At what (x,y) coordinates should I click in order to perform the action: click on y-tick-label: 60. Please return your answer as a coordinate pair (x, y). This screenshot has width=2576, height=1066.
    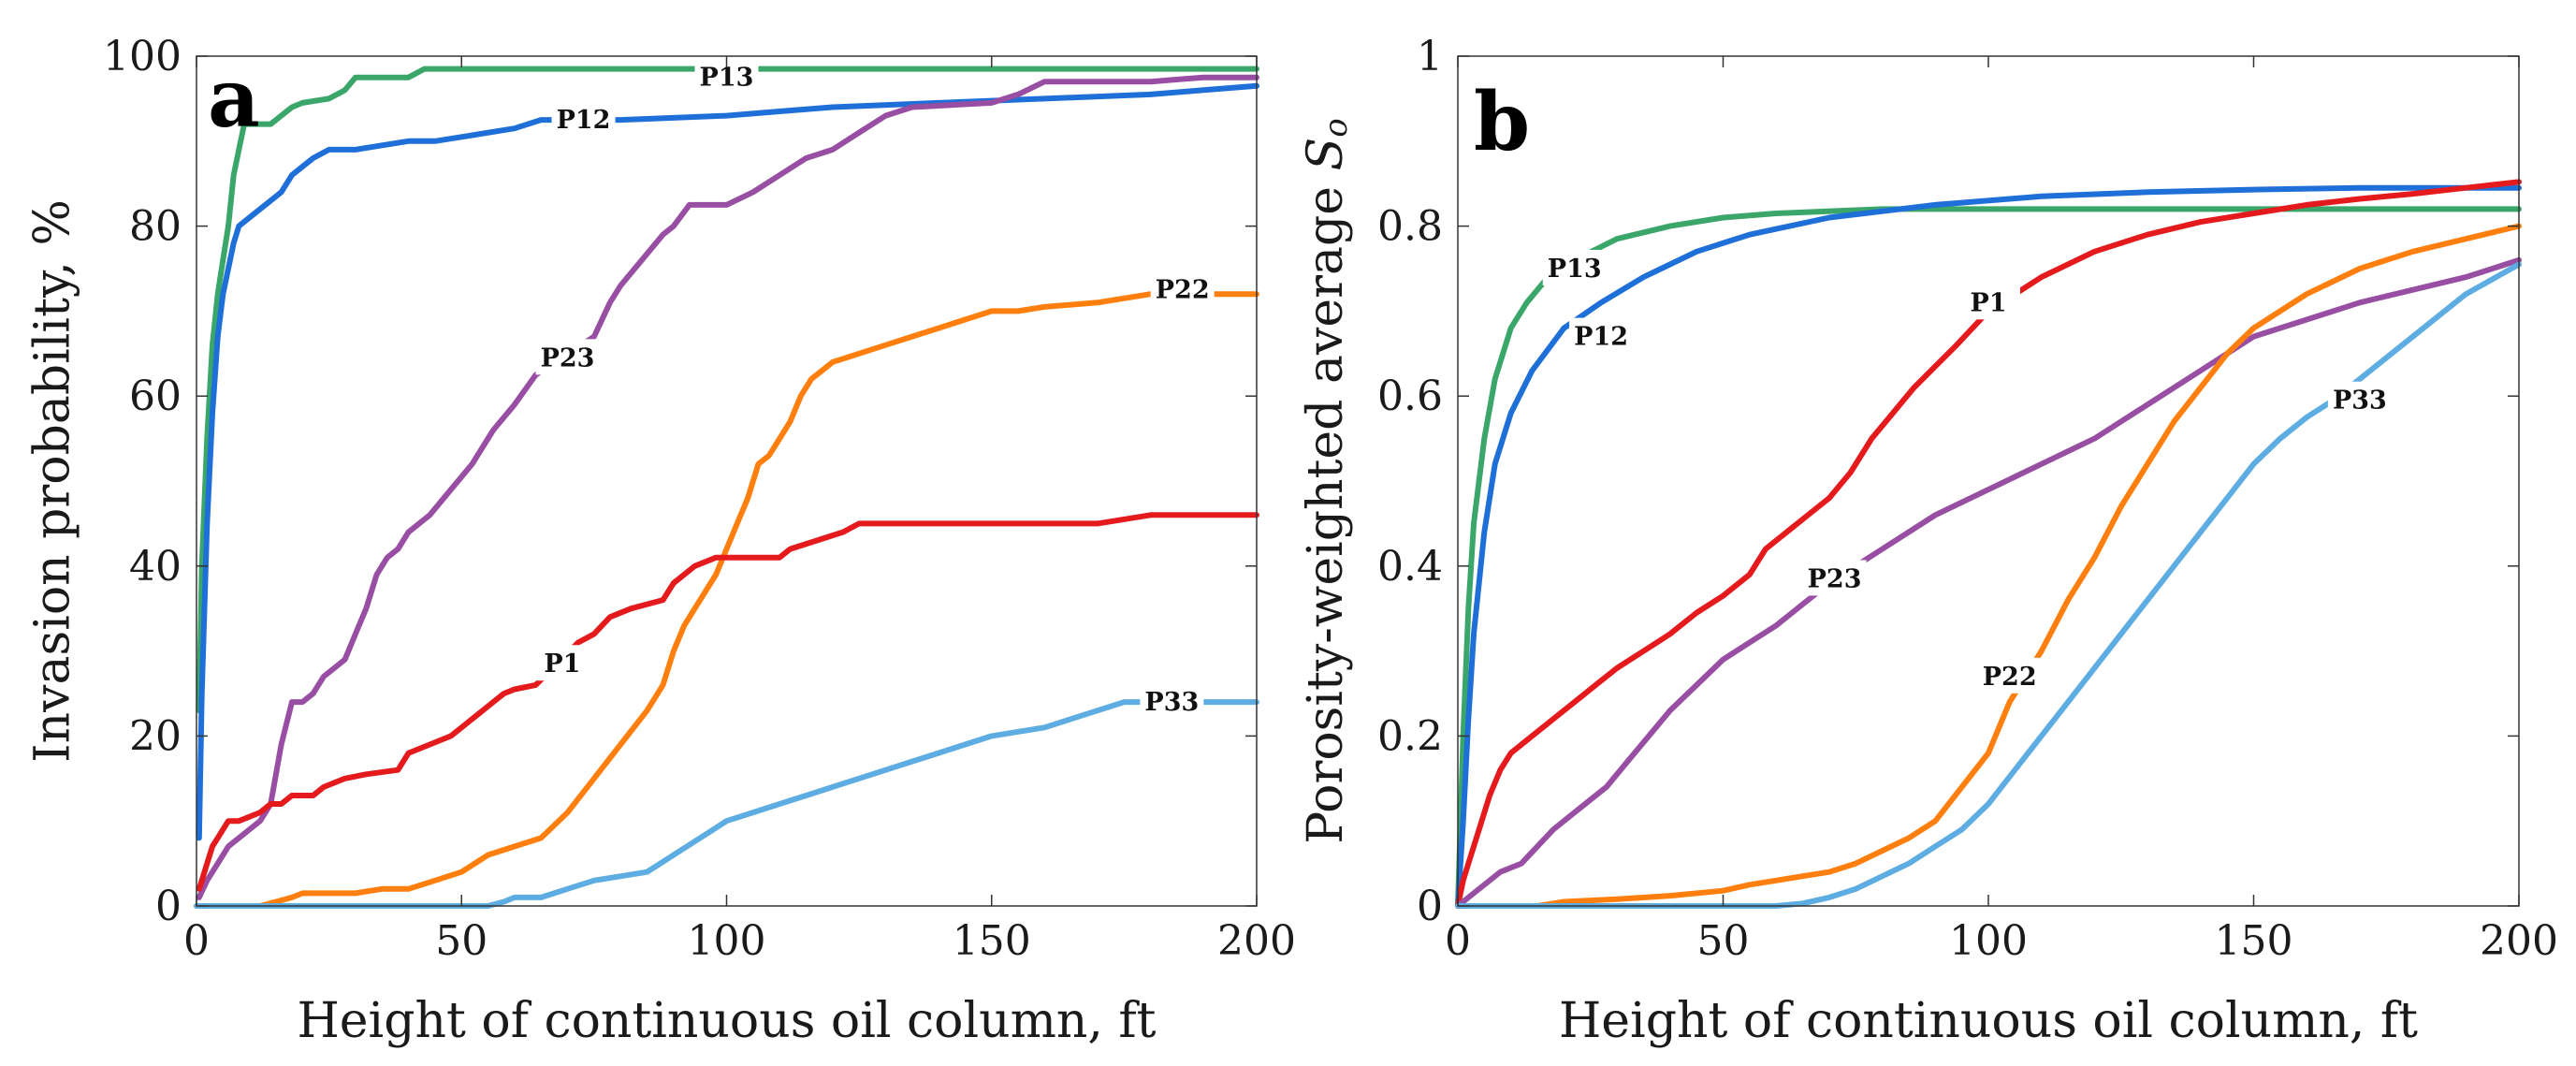
    Looking at the image, I should click on (155, 396).